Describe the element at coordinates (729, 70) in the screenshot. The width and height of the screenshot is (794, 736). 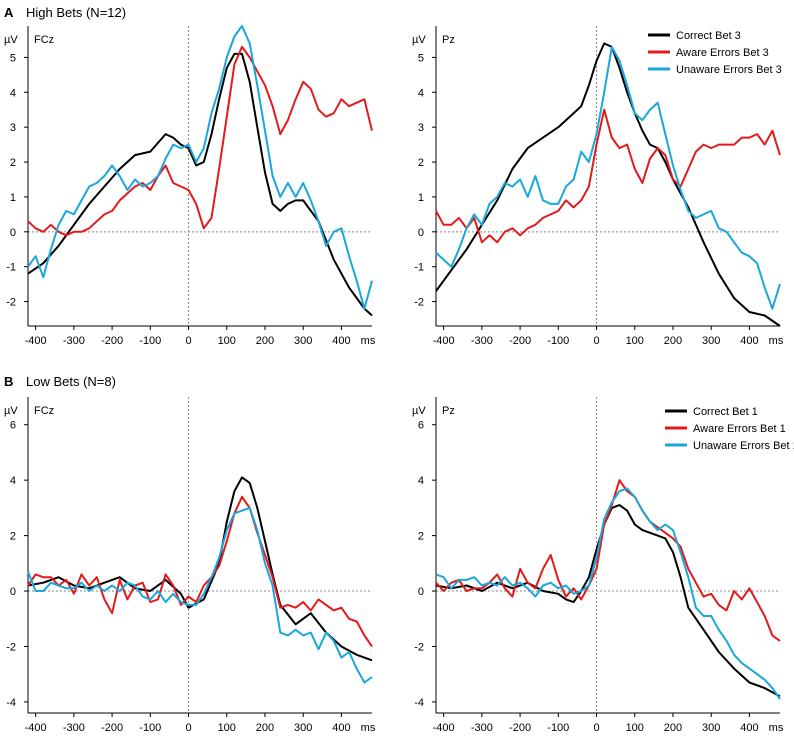
I see `legend-label-unaware: Unaware Errors Bet 3` at that location.